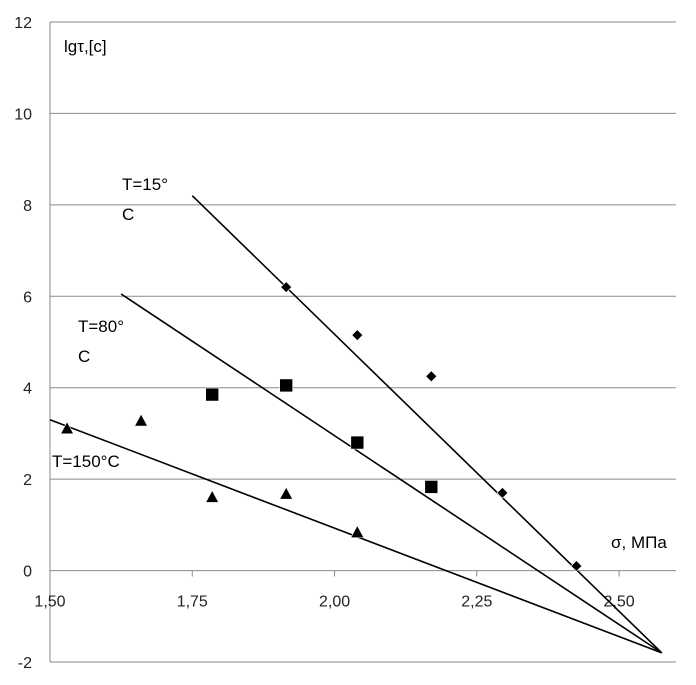  I want to click on x-tick-label: 2,00, so click(334, 602).